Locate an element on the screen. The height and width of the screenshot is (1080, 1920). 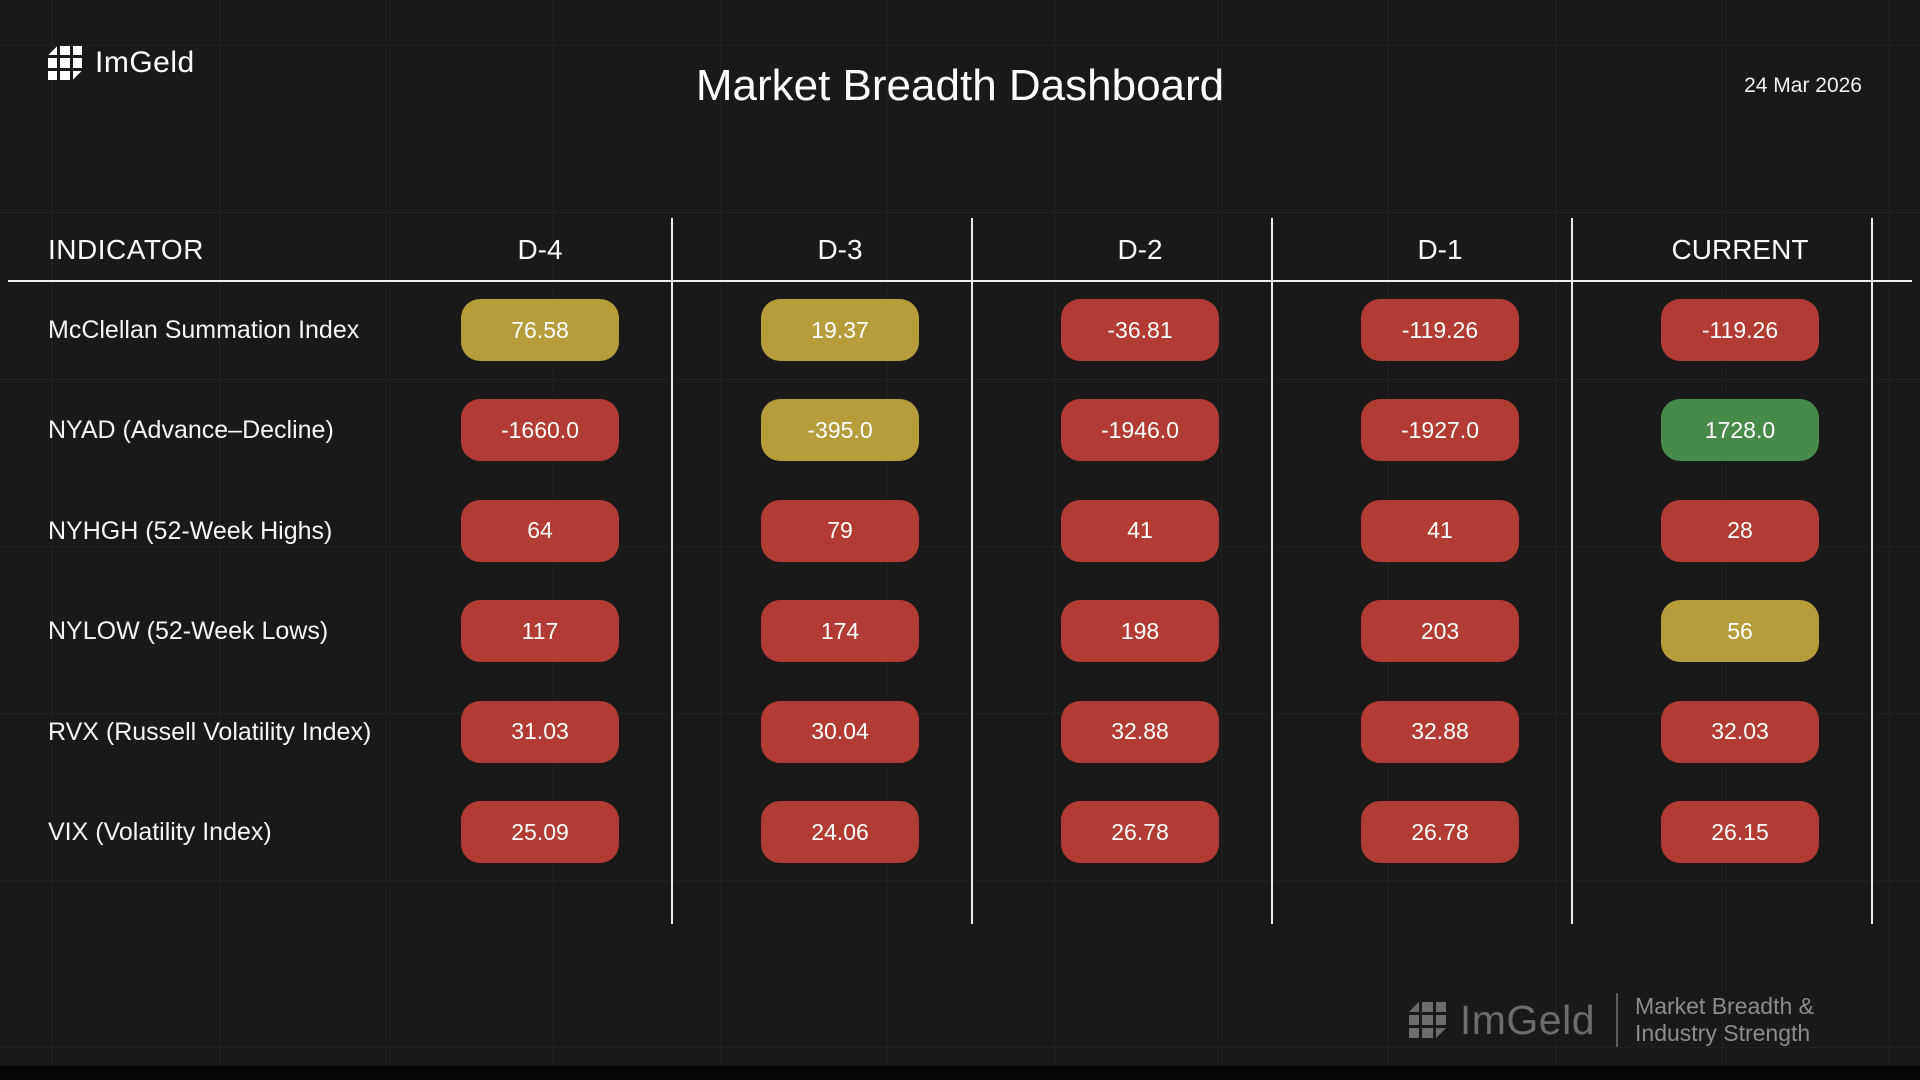
column-header-d-4: D-4 is located at coordinates (540, 249).